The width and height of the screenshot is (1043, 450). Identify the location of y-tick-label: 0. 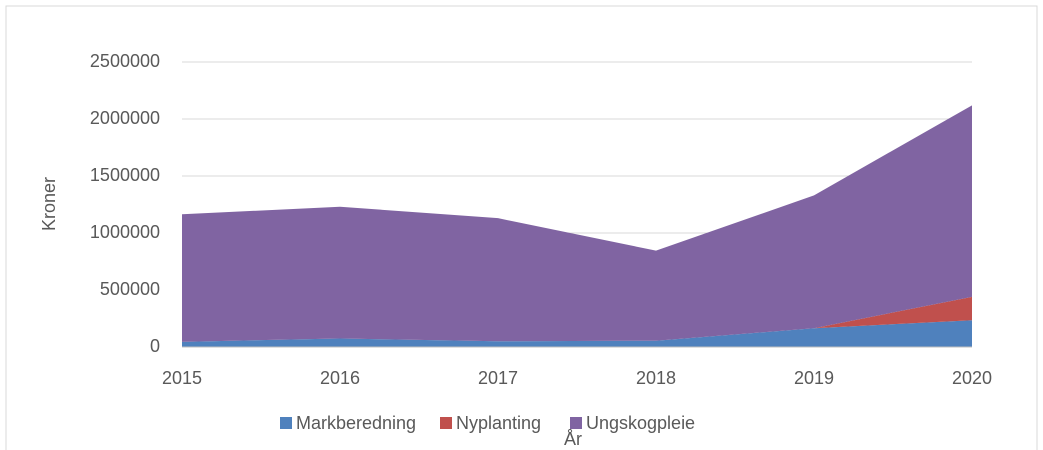
(155, 346).